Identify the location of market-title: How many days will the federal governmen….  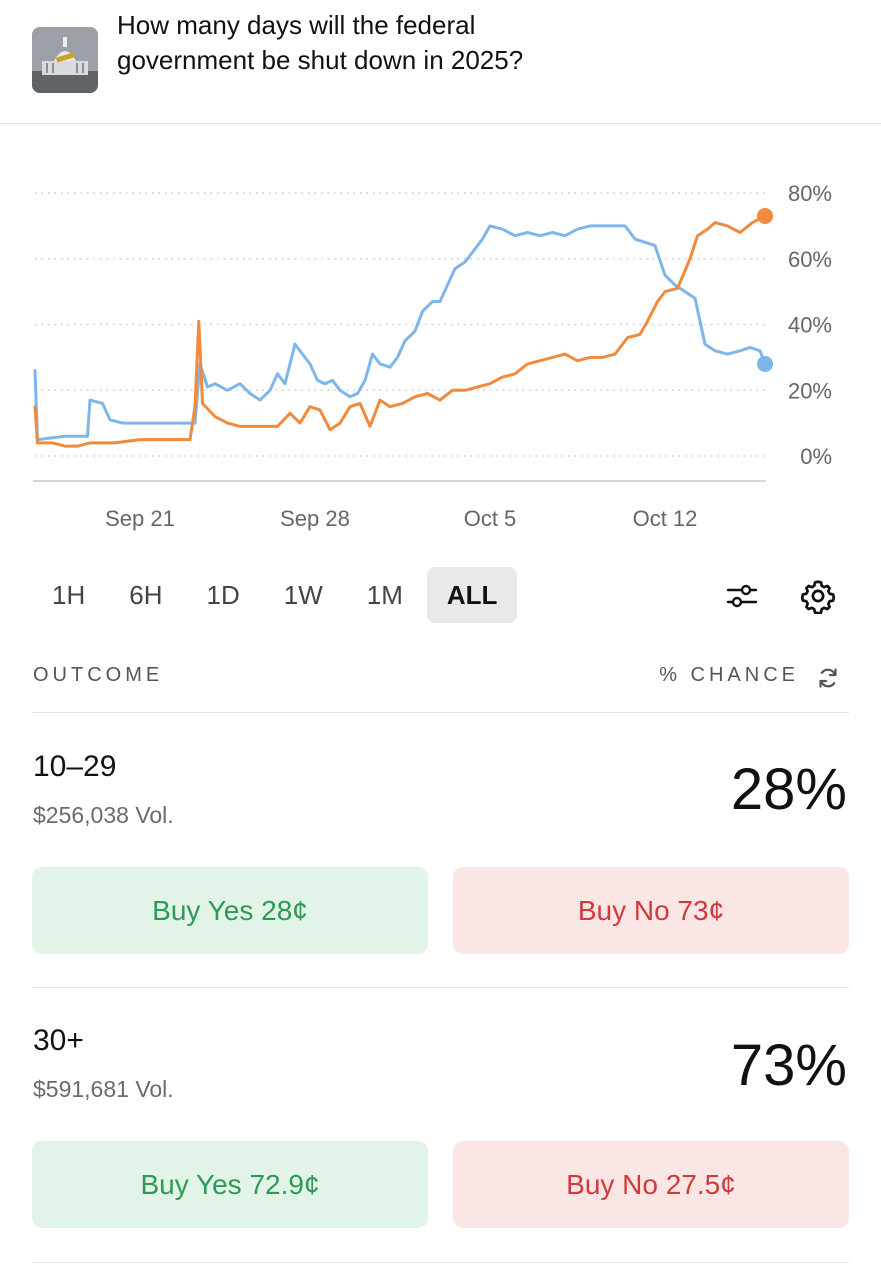
(320, 42).